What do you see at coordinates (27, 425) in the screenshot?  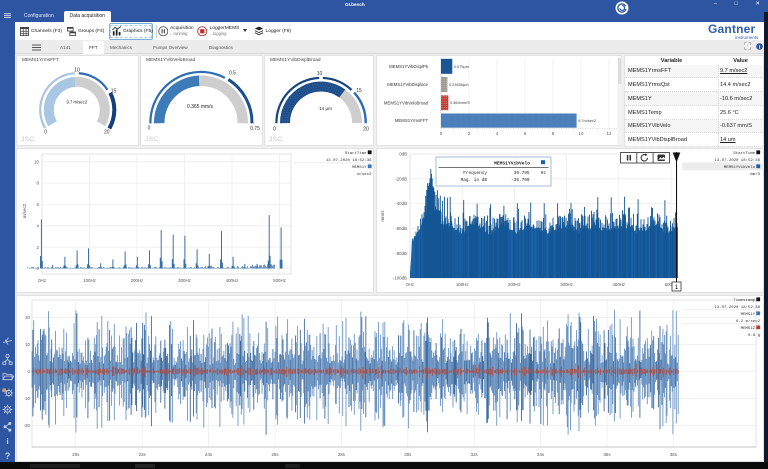 I see `svg-text: -20` at bounding box center [27, 425].